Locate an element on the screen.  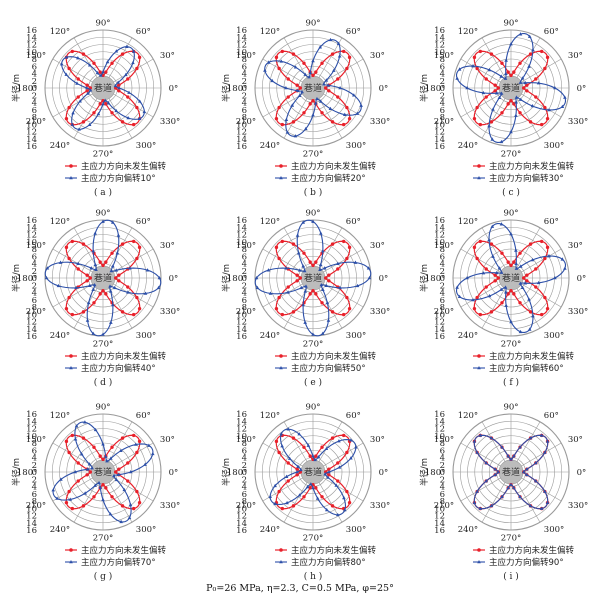
angle-label: 330° is located at coordinates (578, 312).